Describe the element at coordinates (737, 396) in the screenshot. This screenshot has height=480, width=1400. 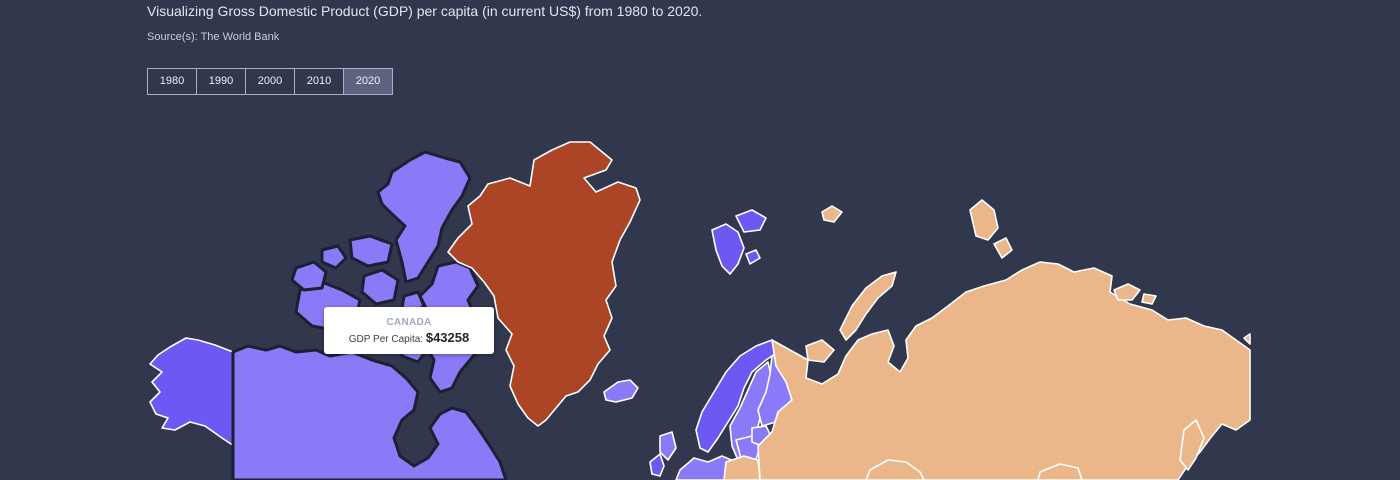
I see `region-norway` at that location.